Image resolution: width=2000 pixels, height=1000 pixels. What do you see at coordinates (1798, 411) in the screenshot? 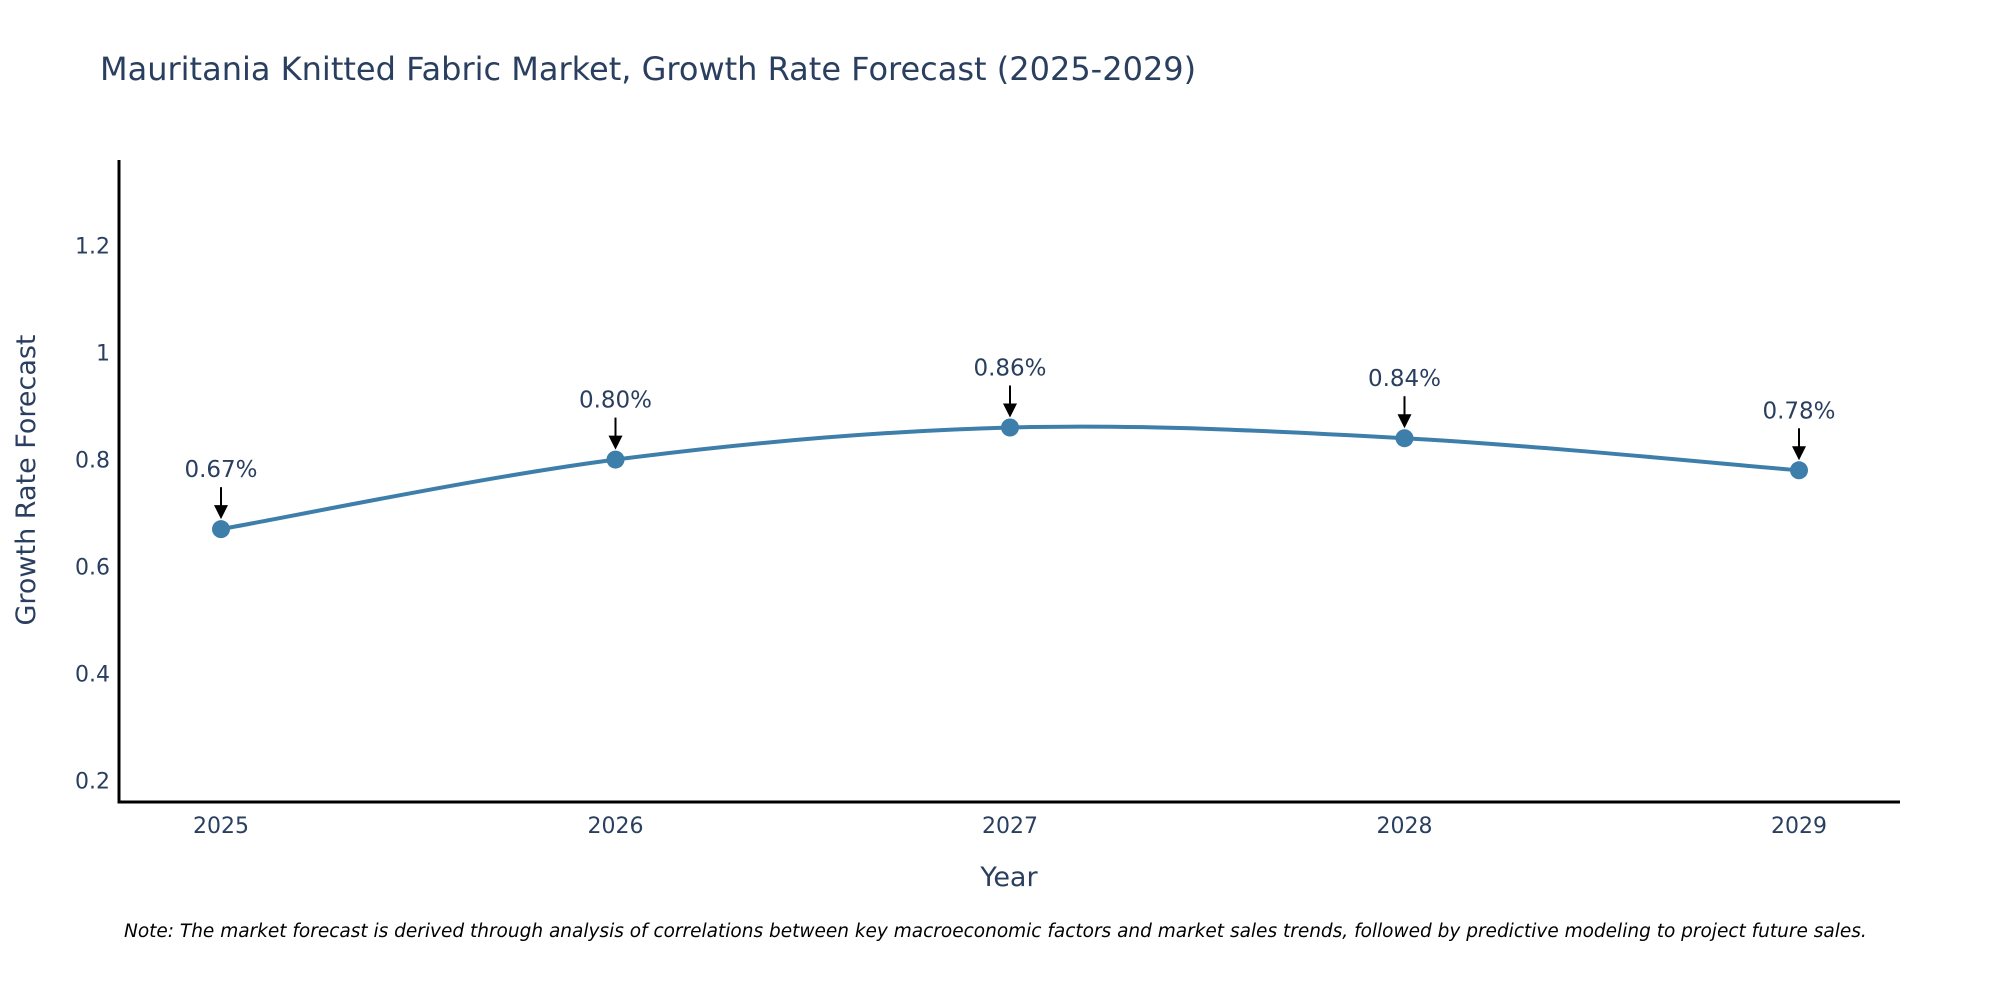
I see `data-label: 0.78%` at bounding box center [1798, 411].